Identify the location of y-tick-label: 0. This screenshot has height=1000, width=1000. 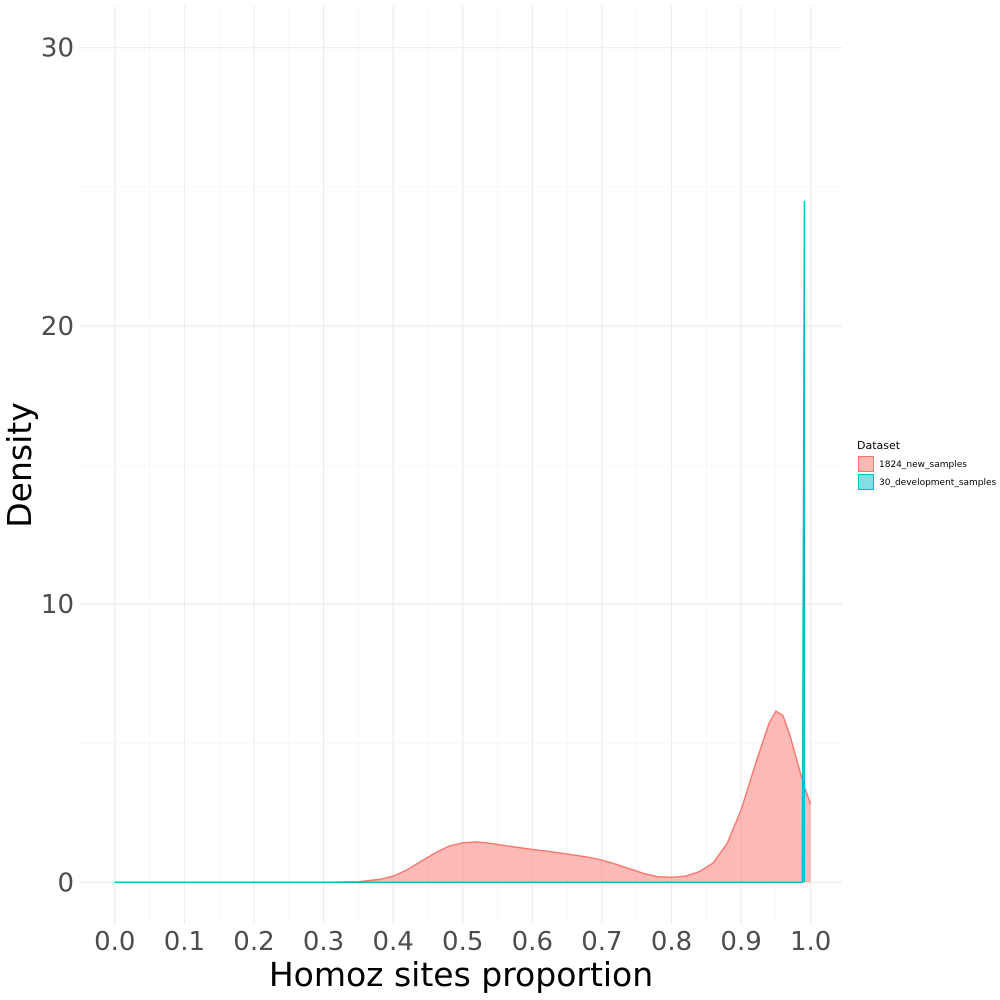
(65, 883).